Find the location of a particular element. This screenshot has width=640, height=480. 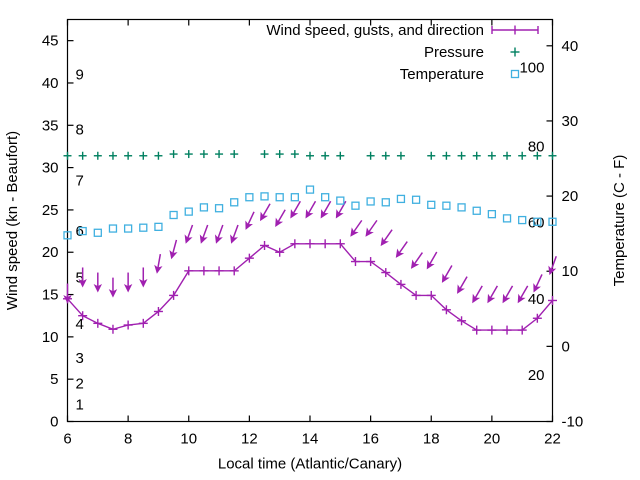

y2-tick-label--10: -10 is located at coordinates (573, 422).